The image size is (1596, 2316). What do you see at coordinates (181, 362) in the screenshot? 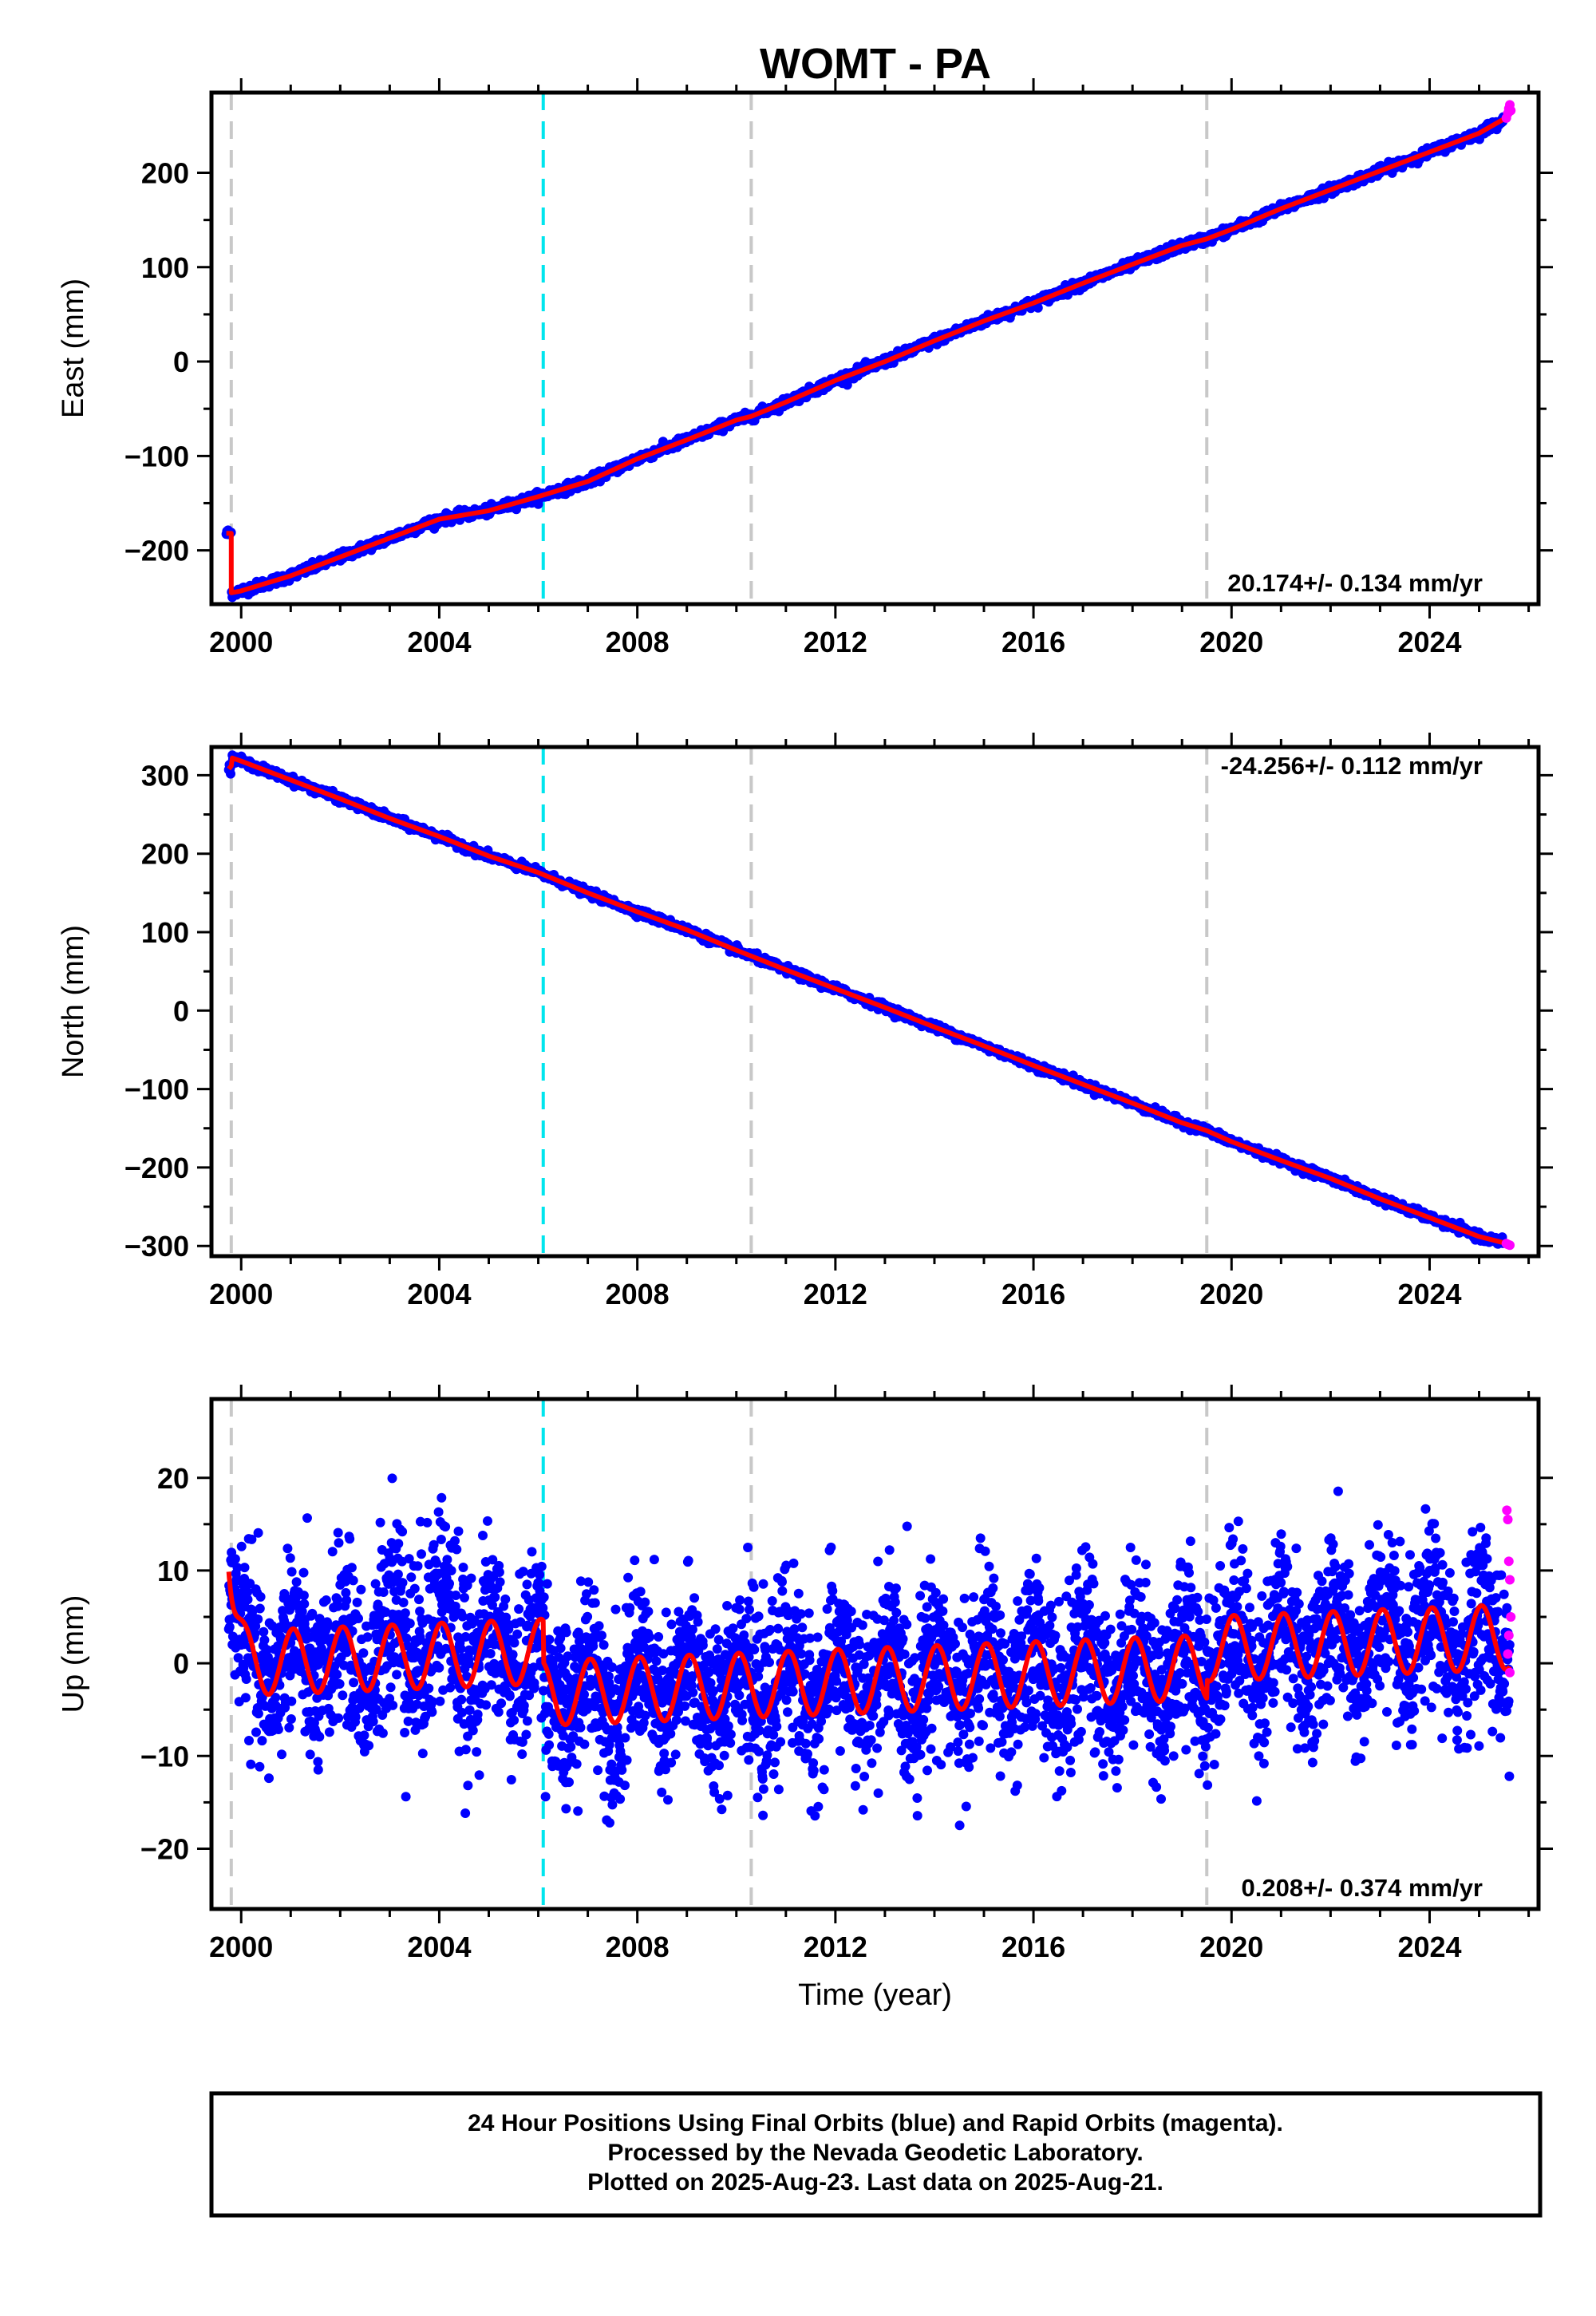
I see `east-y-tick-label: 0` at bounding box center [181, 362].